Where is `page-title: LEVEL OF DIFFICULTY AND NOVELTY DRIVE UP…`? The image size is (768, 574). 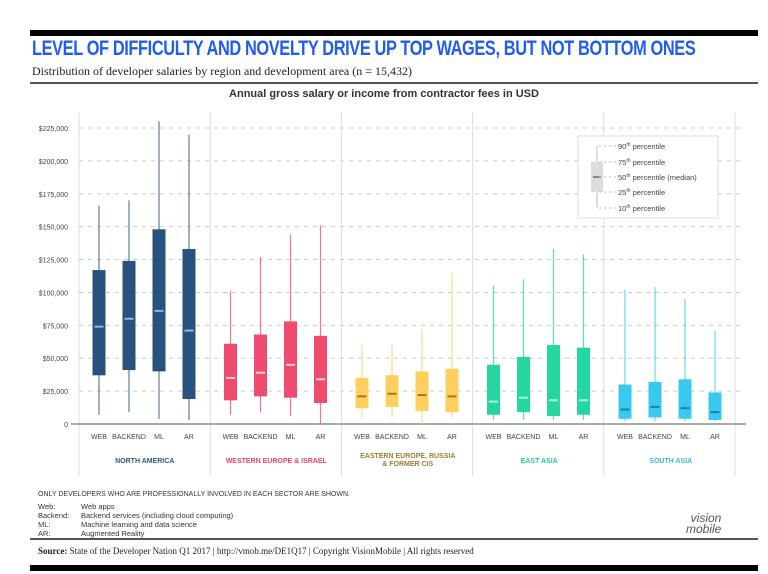
page-title: LEVEL OF DIFFICULTY AND NOVELTY DRIVE UP… is located at coordinates (364, 48).